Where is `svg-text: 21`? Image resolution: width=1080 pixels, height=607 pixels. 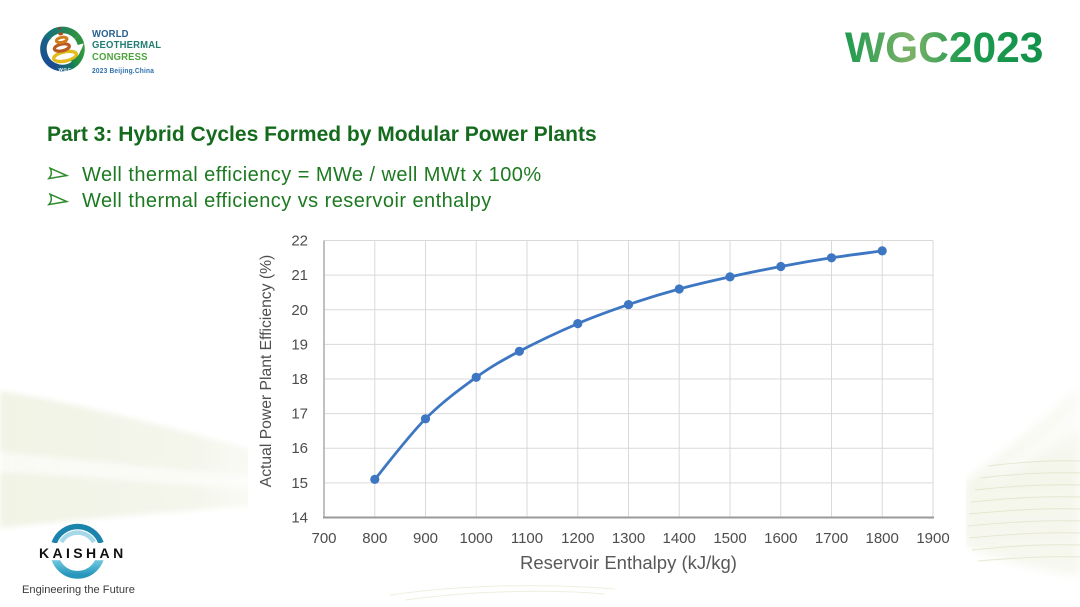
svg-text: 21 is located at coordinates (299, 275).